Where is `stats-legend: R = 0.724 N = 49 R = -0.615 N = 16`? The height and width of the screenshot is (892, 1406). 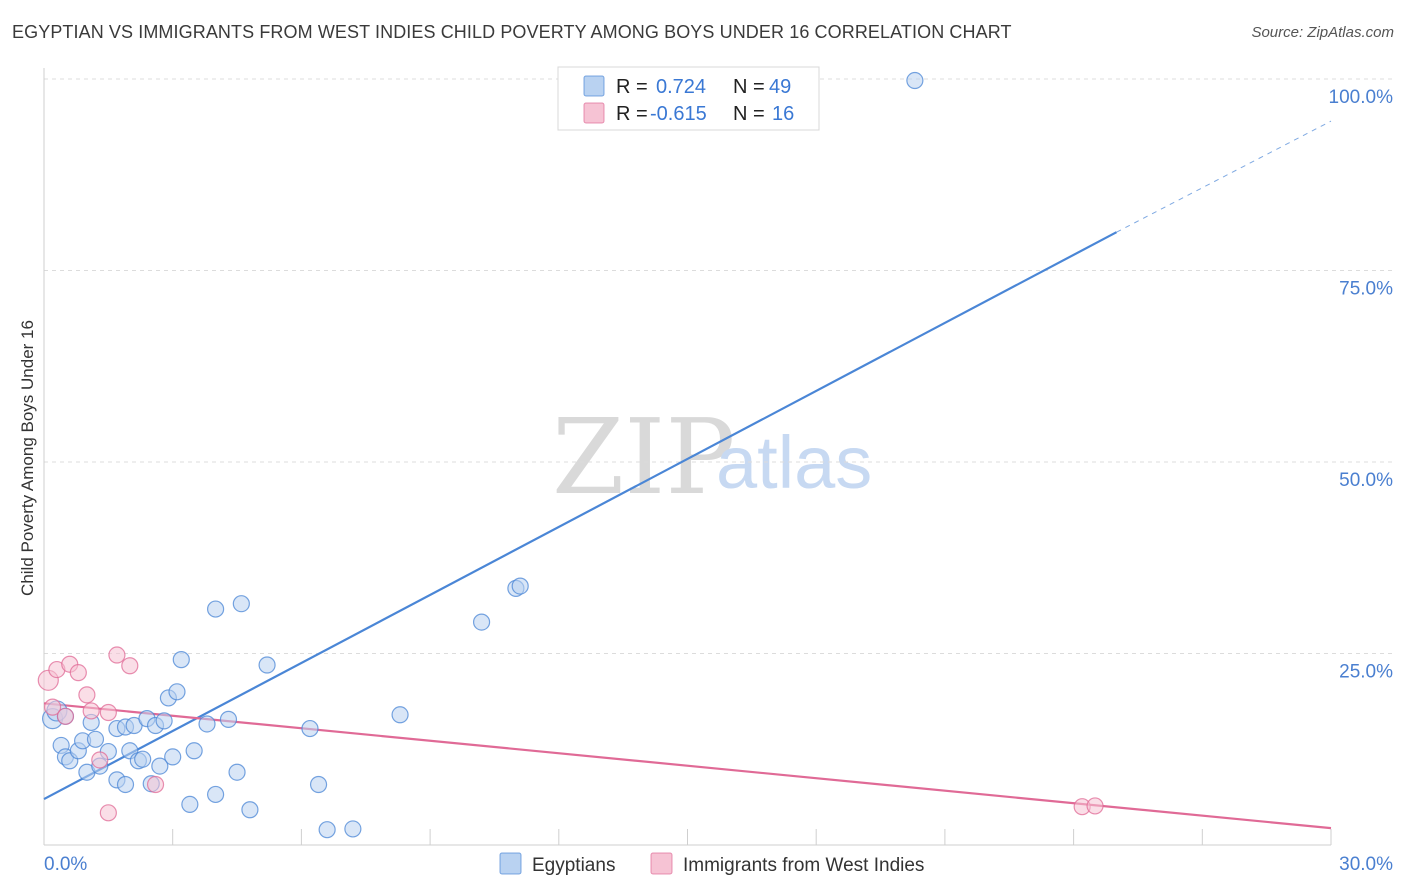 stats-legend: R = 0.724 N = 49 R = -0.615 N = 16 is located at coordinates (688, 98).